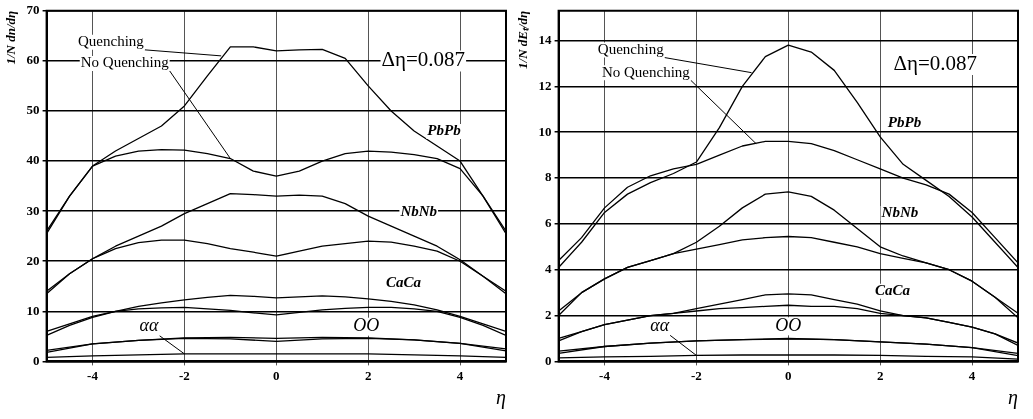 This screenshot has width=1033, height=419. Describe the element at coordinates (549, 269) in the screenshot. I see `y-tick-label: 4` at that location.